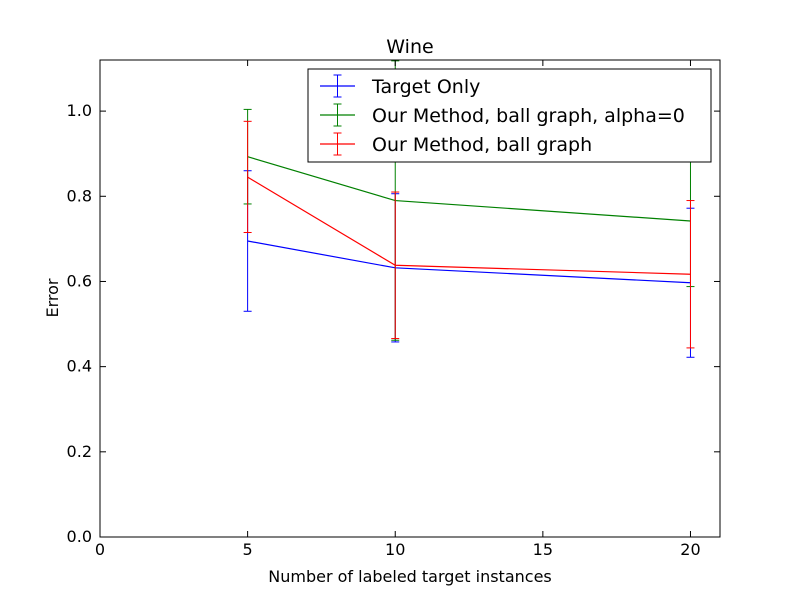 This screenshot has height=597, width=800. I want to click on legend-label: Our Method, ball graph, alpha=0, so click(528, 116).